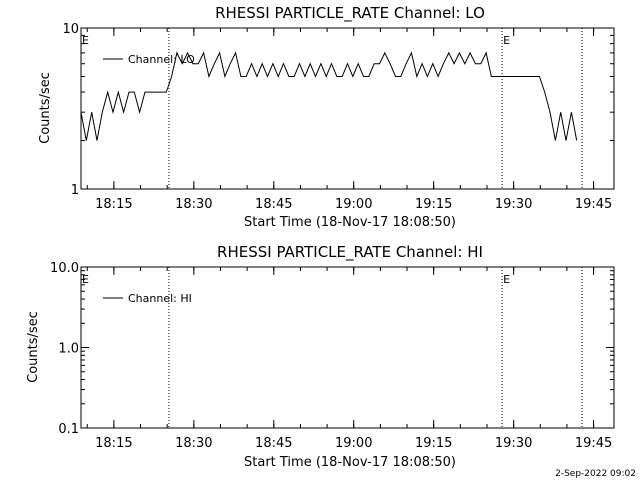 The height and width of the screenshot is (480, 640). I want to click on y-tick-label: 10.0, so click(64, 268).